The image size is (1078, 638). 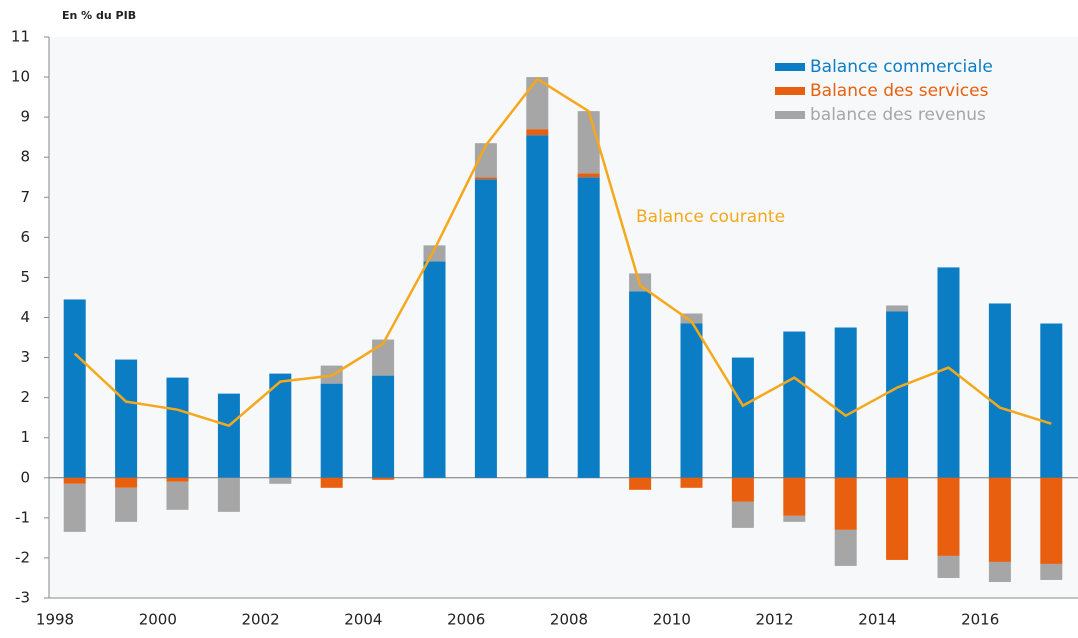 I want to click on y-tick-label: 4, so click(x=25, y=317).